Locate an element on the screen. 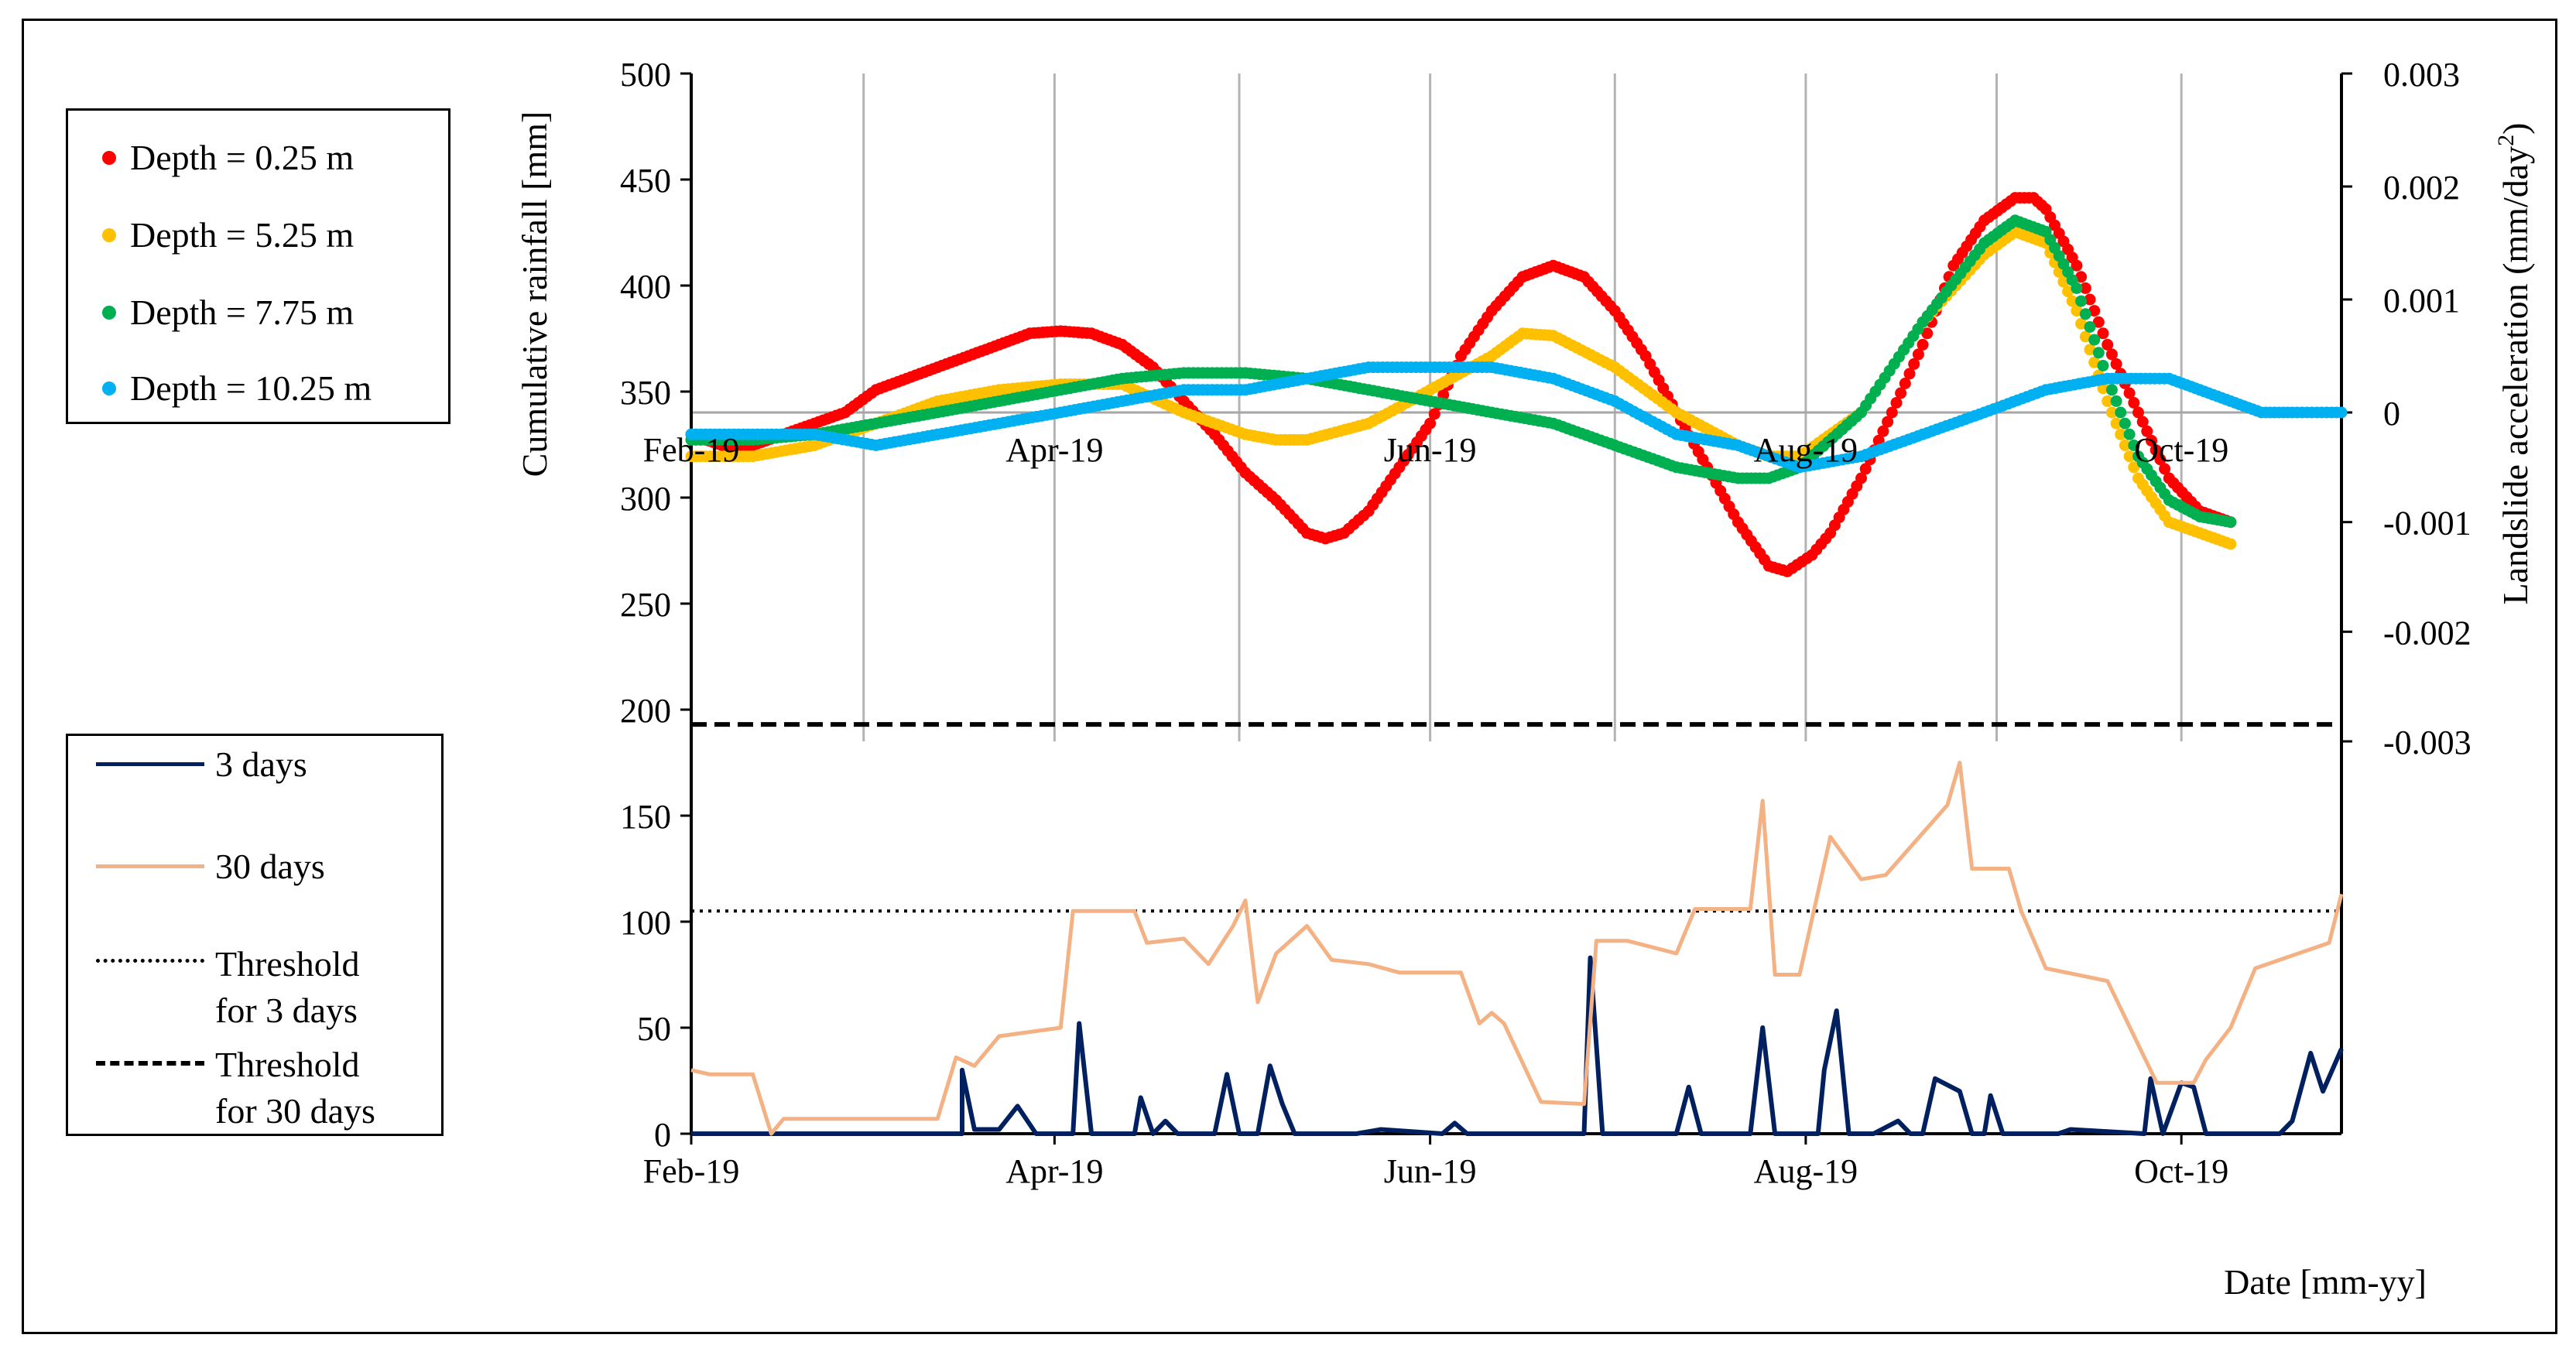 This screenshot has height=1362, width=2576. acc-point-2-end is located at coordinates (2231, 522).